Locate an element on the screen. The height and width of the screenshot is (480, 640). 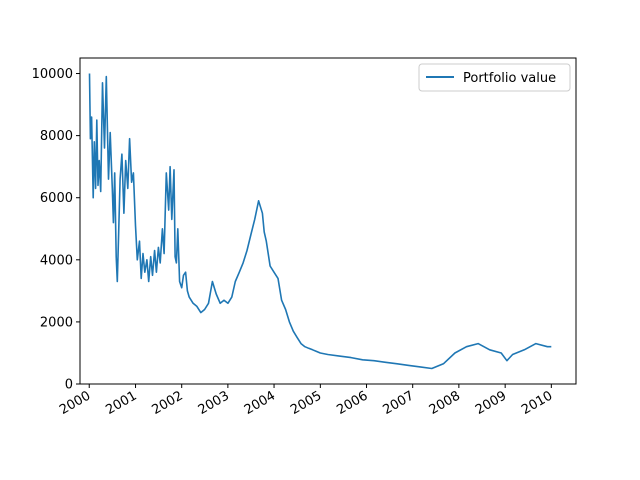
x-tick-label-1: 2001 is located at coordinates (121, 403).